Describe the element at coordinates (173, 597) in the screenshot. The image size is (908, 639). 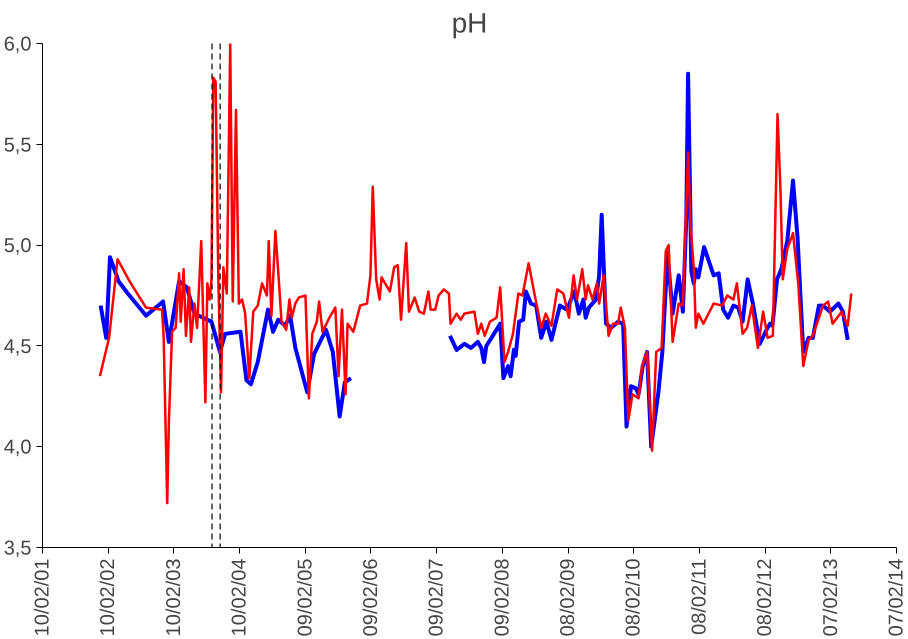
I see `x-tick-label: 10/02/03` at that location.